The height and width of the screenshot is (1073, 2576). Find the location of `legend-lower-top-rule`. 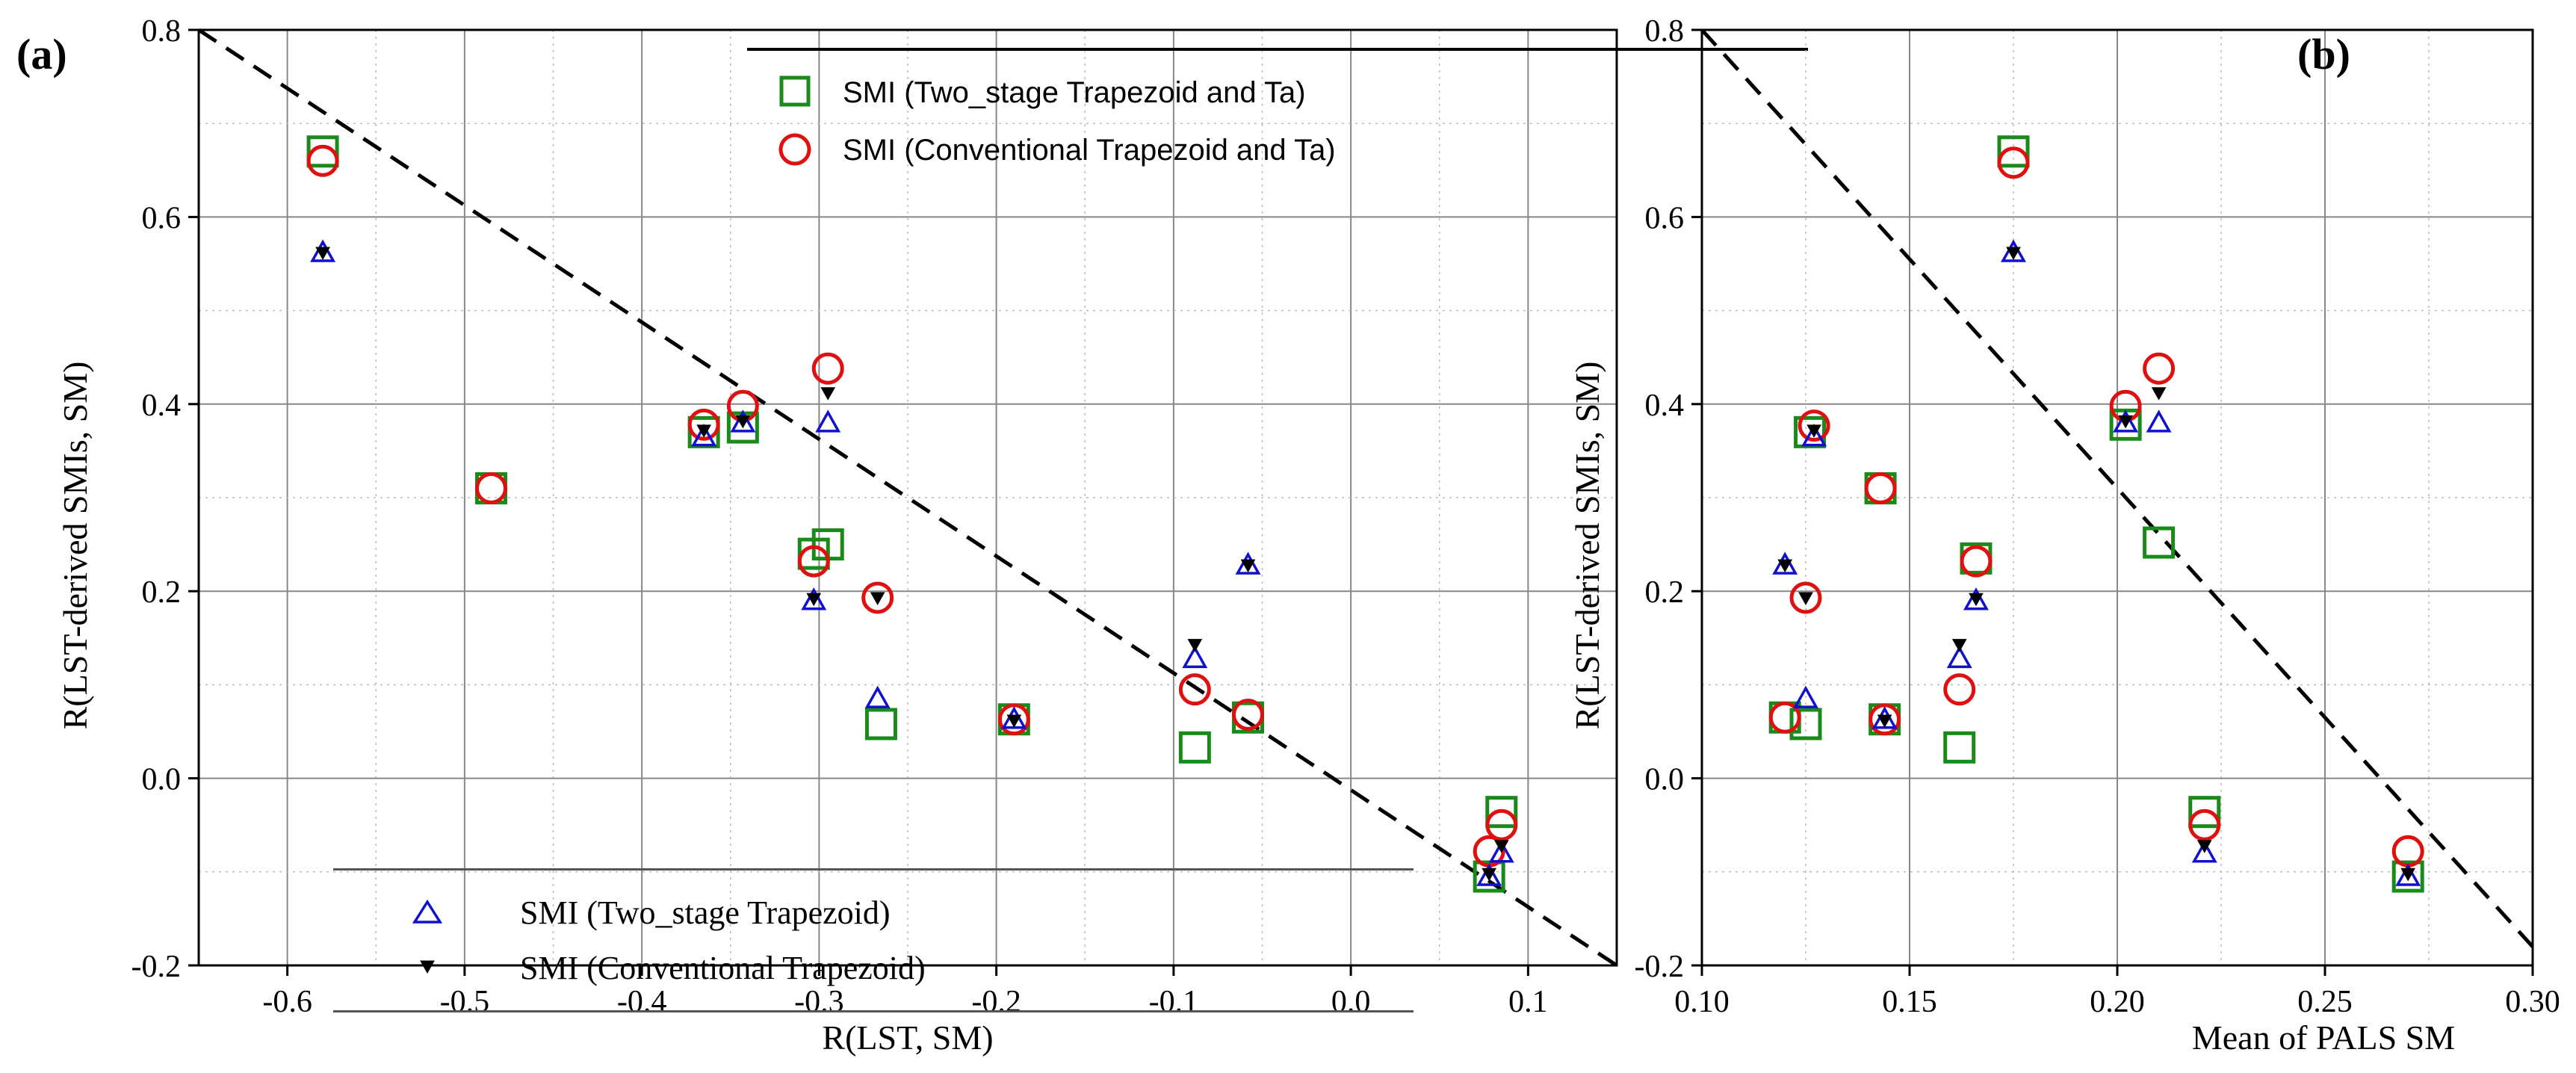

legend-lower-top-rule is located at coordinates (873, 870).